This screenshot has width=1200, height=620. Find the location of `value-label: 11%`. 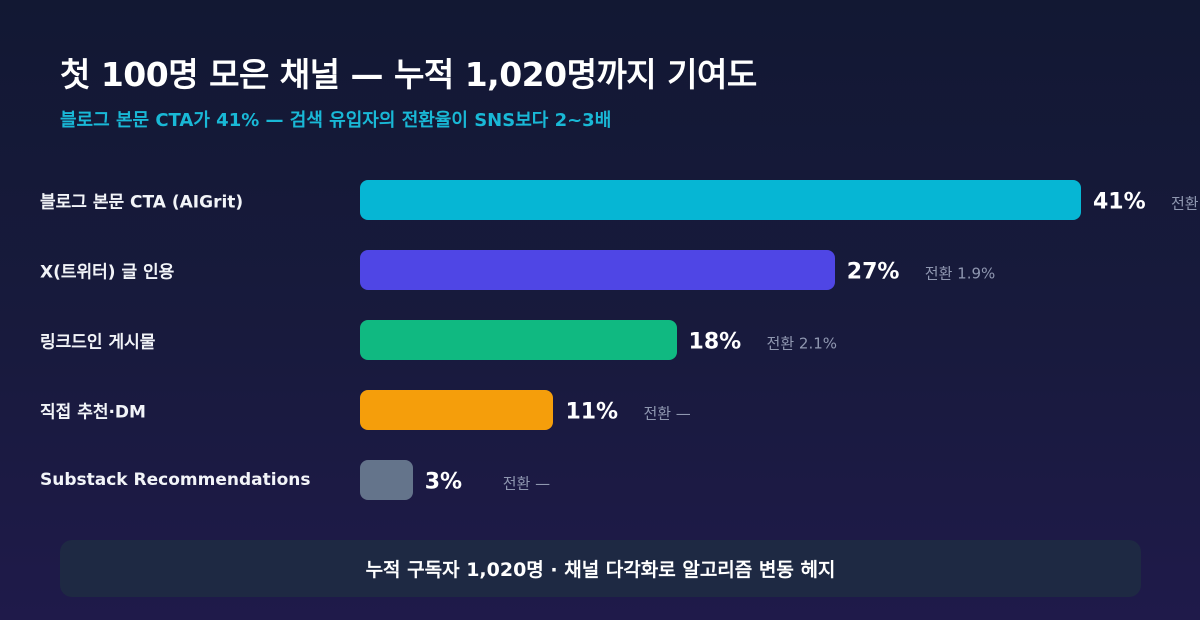

value-label: 11% is located at coordinates (592, 412).